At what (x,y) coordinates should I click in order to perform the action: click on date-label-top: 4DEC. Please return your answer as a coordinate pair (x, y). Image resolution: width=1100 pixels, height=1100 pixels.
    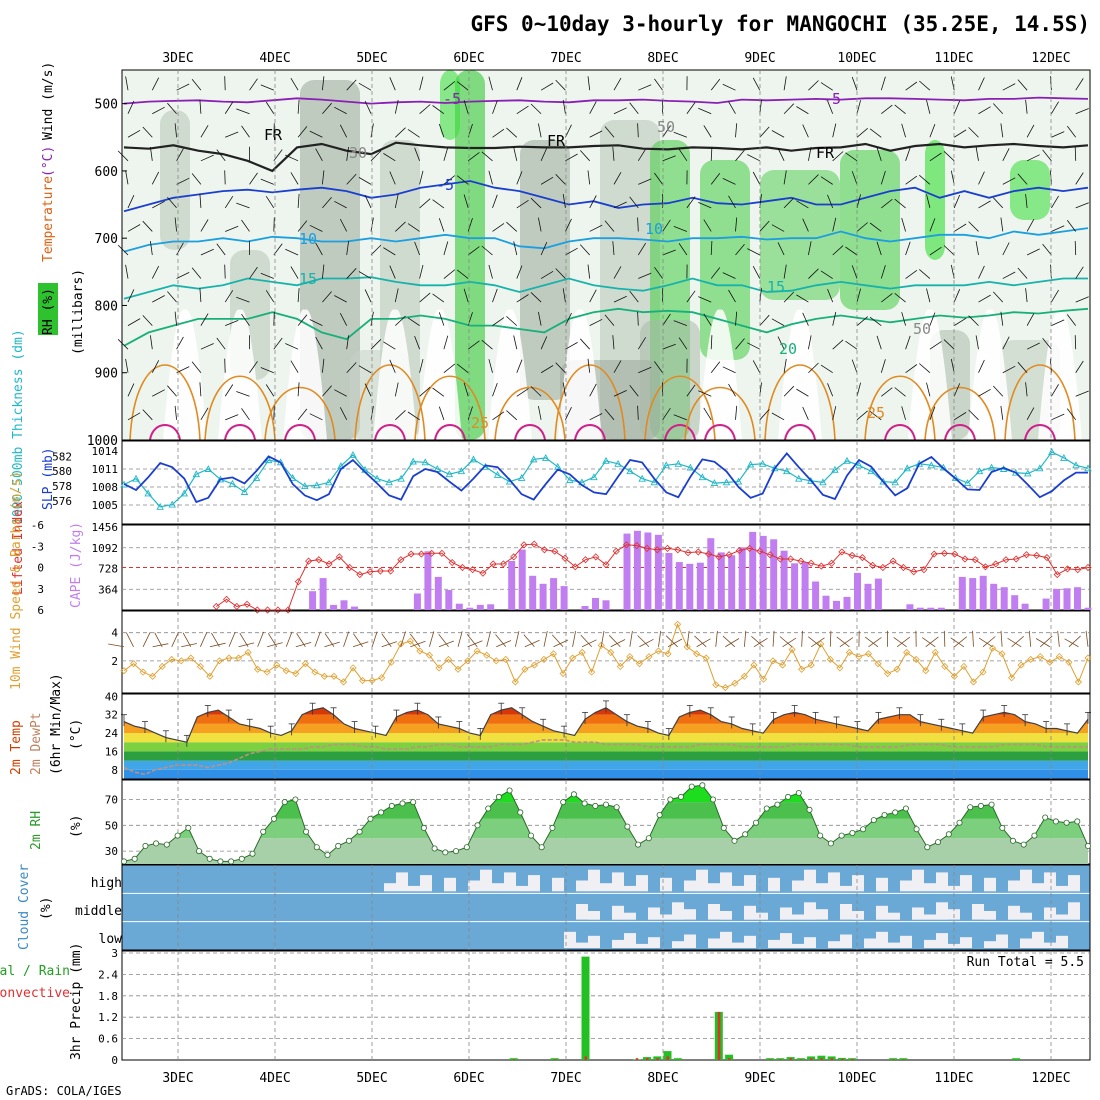
    Looking at the image, I should click on (274, 58).